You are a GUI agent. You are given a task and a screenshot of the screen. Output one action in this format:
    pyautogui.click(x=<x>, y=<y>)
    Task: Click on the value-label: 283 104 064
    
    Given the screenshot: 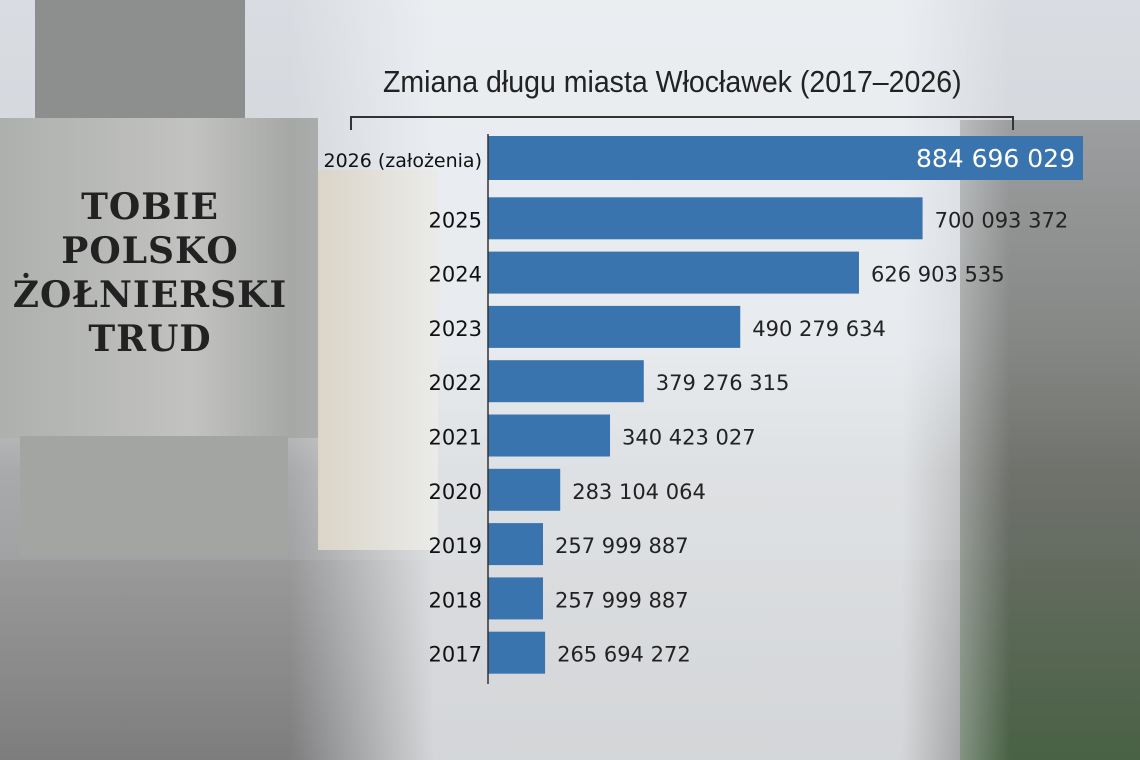 What is the action you would take?
    pyautogui.click(x=639, y=492)
    